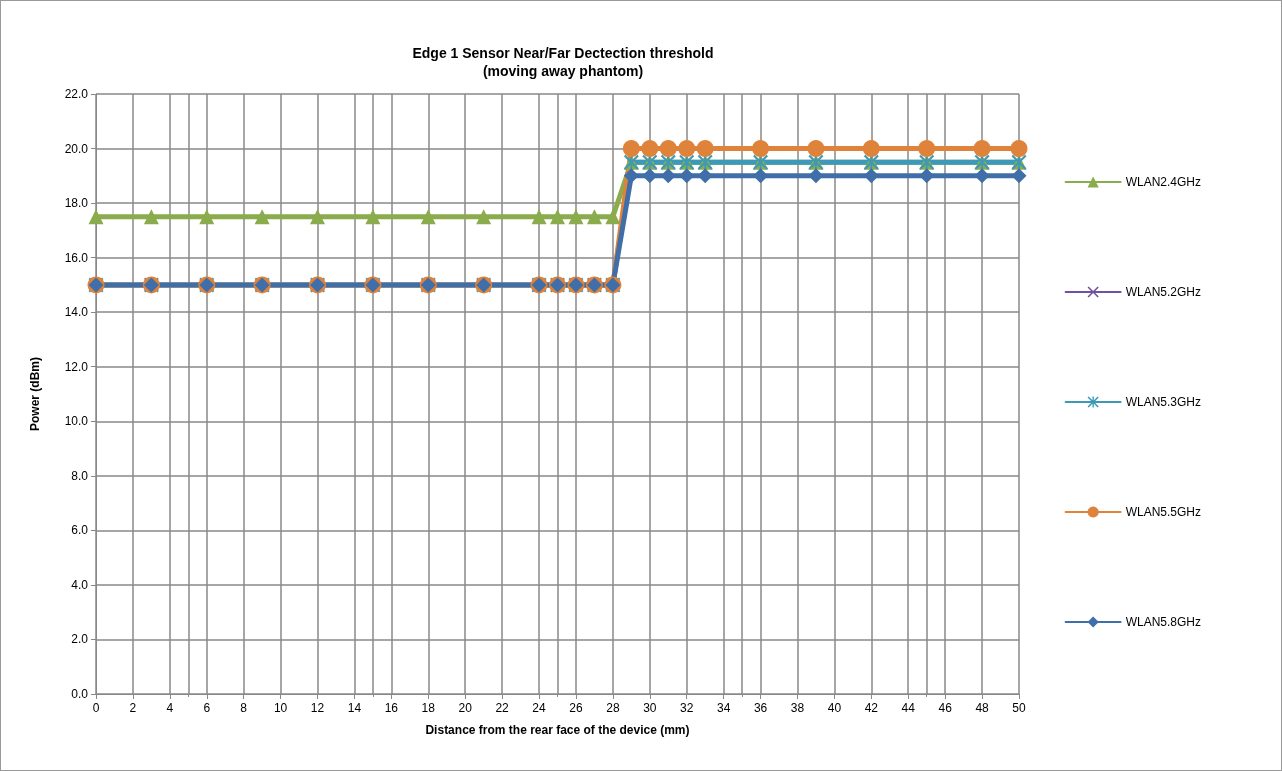  What do you see at coordinates (760, 708) in the screenshot?
I see `x-tick-label: 36` at bounding box center [760, 708].